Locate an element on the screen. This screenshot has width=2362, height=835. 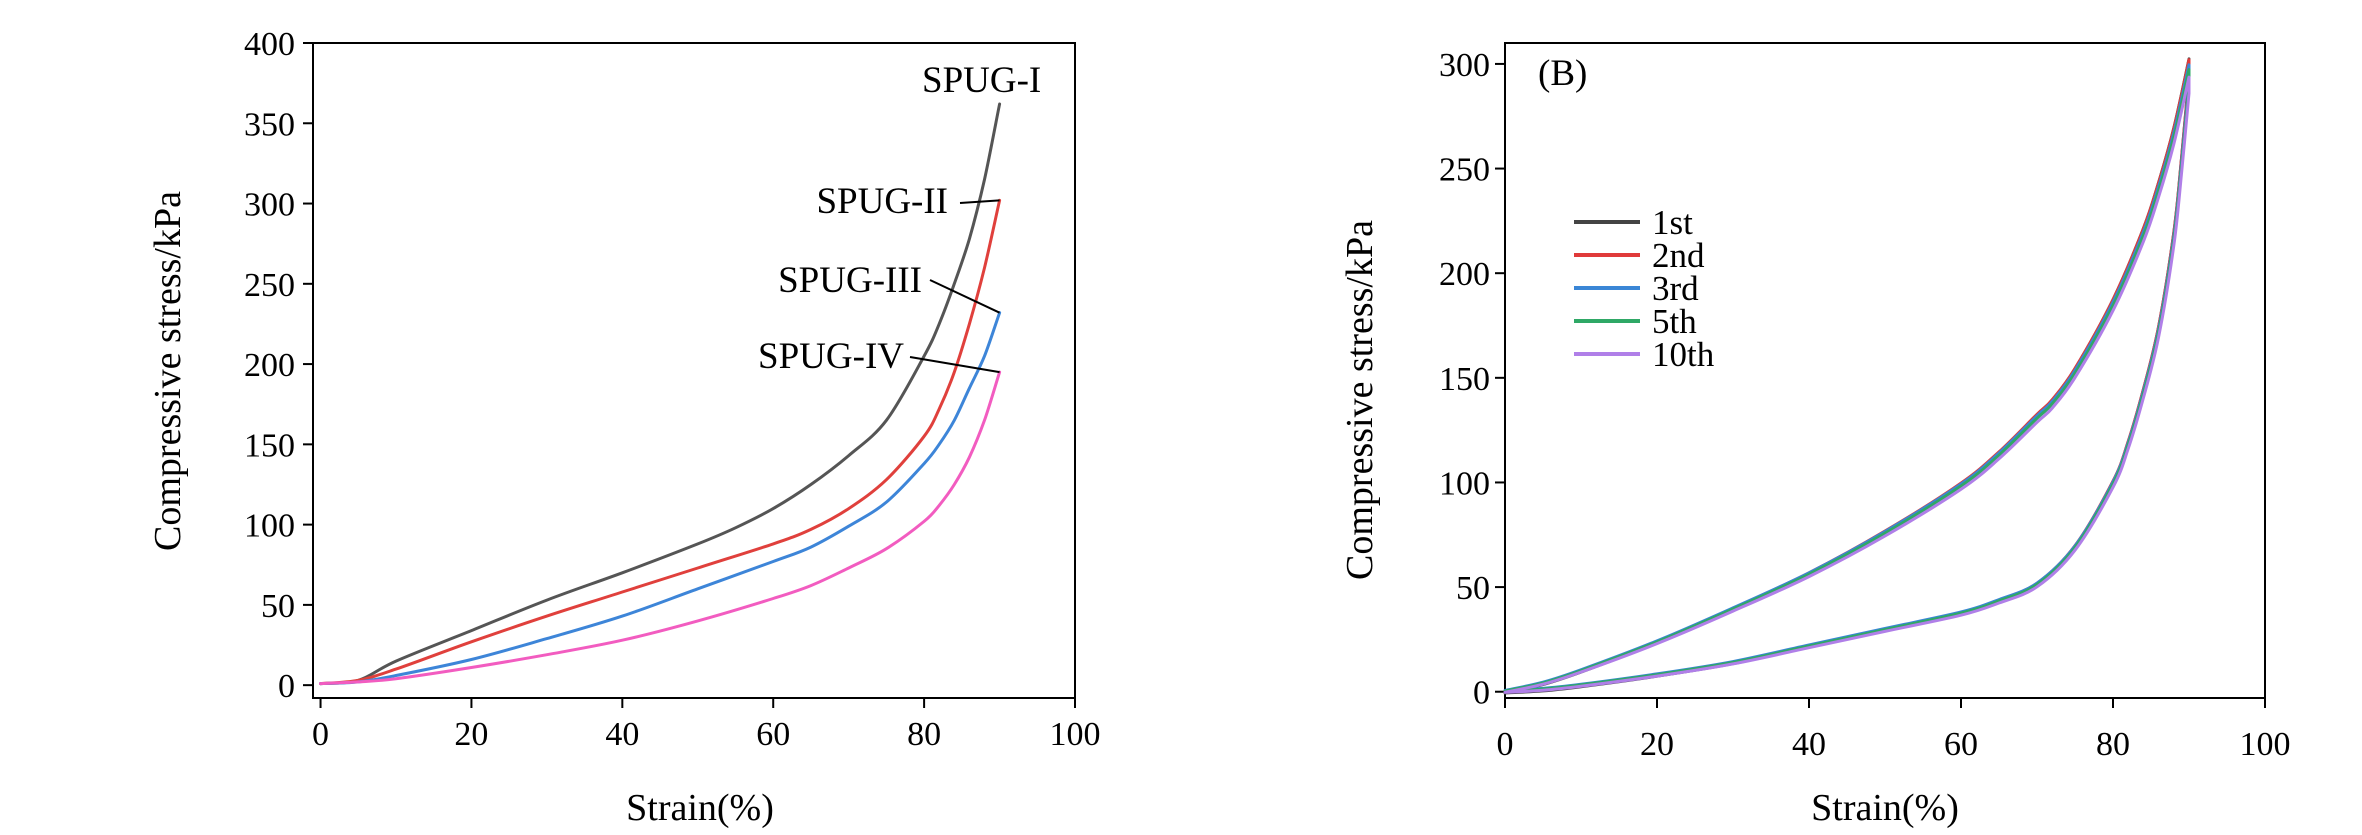
chart-b-x-axis-label: Strain(%) is located at coordinates (1885, 808).